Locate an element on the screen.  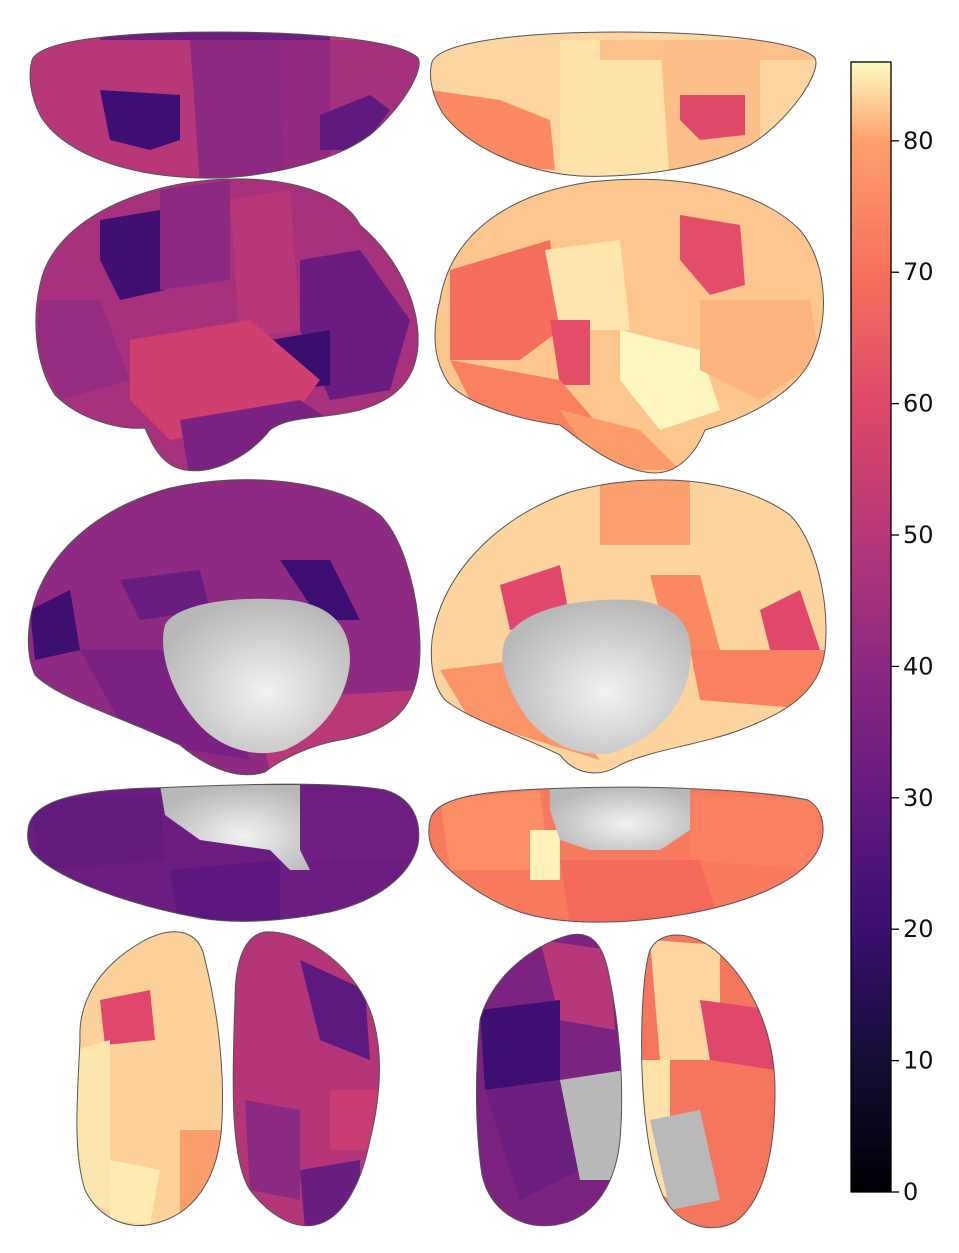
superior-view-right is located at coordinates (623, 104).